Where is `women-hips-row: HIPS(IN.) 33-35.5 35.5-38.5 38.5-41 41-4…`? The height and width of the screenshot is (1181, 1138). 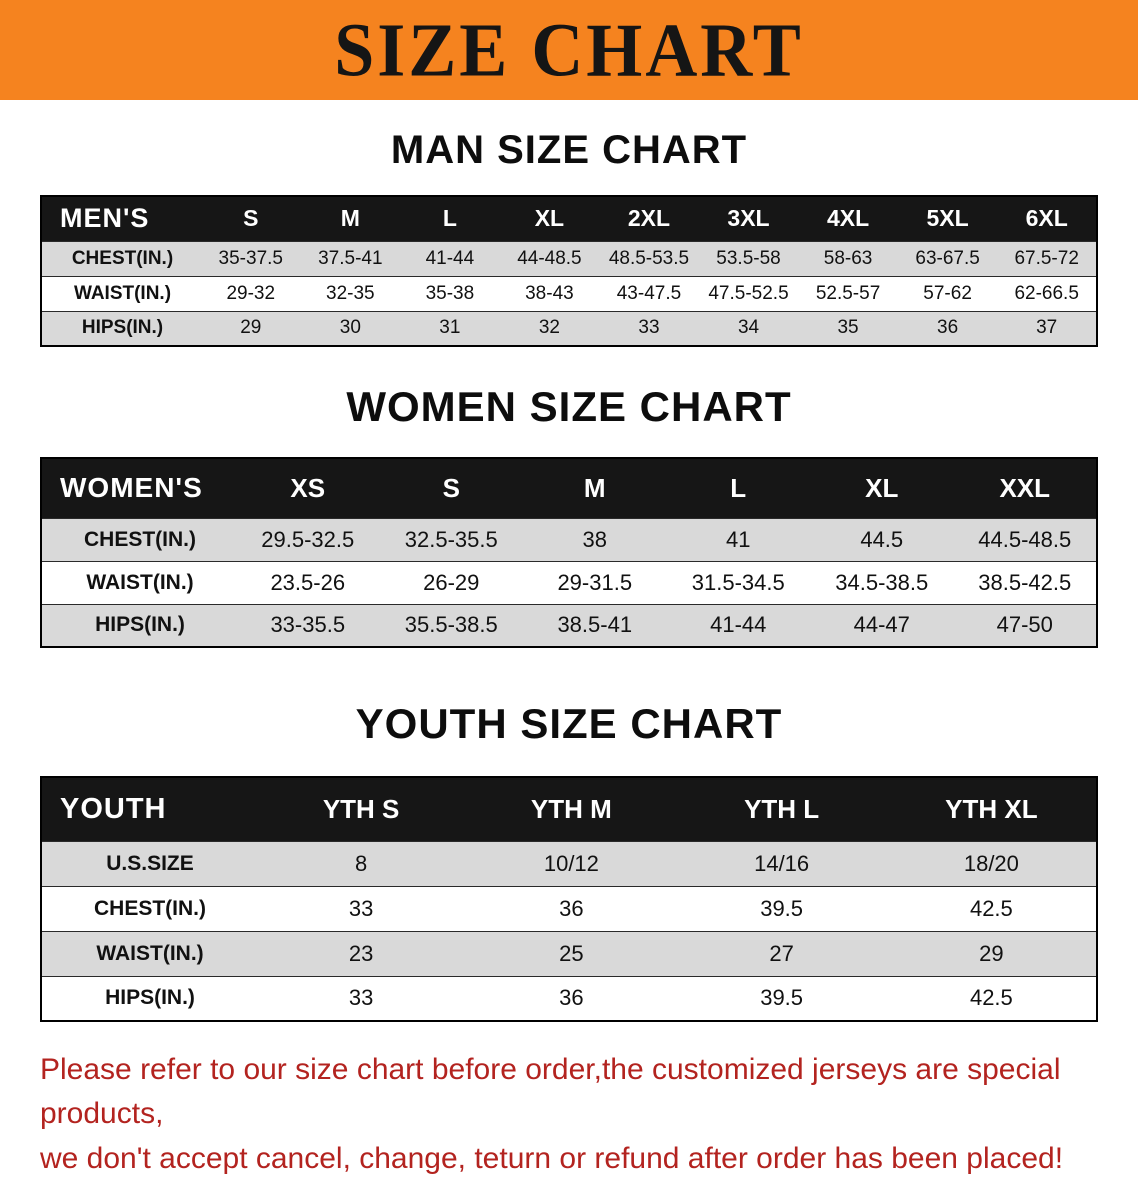 women-hips-row: HIPS(IN.) 33-35.5 35.5-38.5 38.5-41 41-4… is located at coordinates (569, 625).